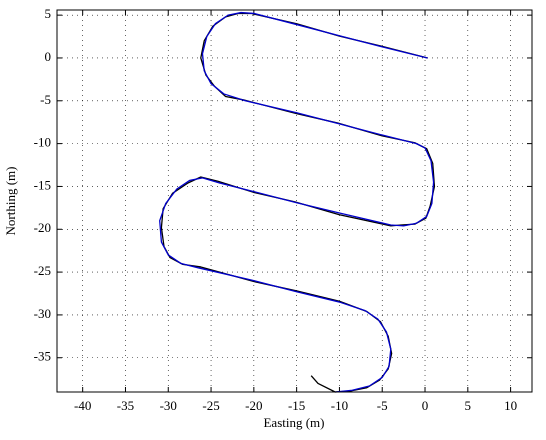 This screenshot has width=546, height=440. What do you see at coordinates (296, 405) in the screenshot?
I see `x-tick-label: -15` at bounding box center [296, 405].